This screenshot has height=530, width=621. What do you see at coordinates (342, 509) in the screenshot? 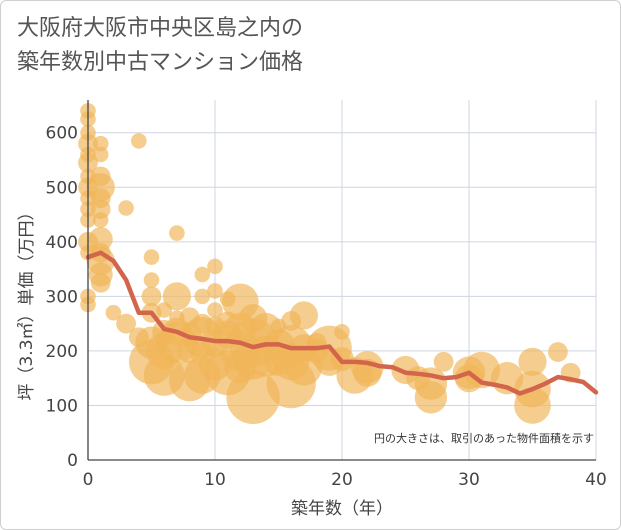
I see `x-axis-label: 築年数（年）` at bounding box center [342, 509].